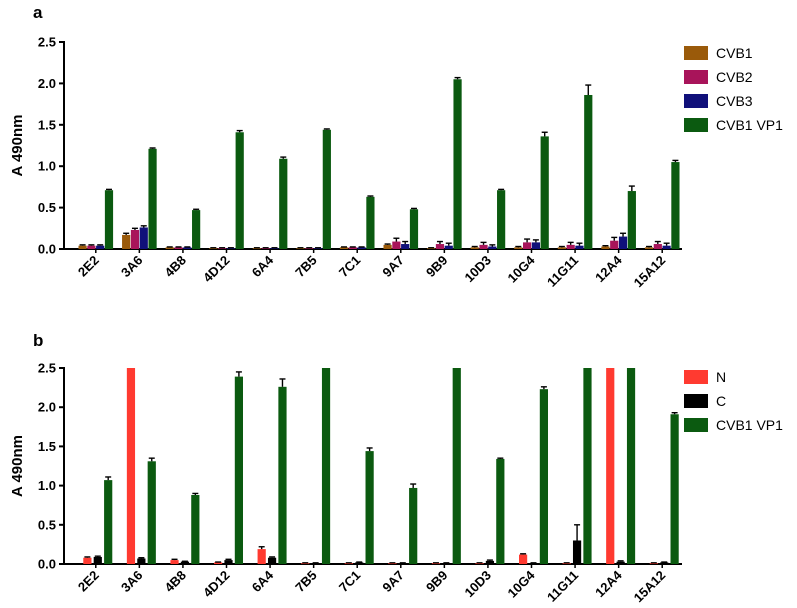  What do you see at coordinates (721, 377) in the screenshot?
I see `legend-label: N` at bounding box center [721, 377].